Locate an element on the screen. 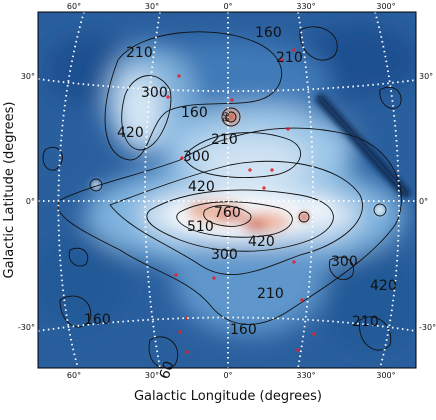  contour-label: 80 is located at coordinates (226, 117).